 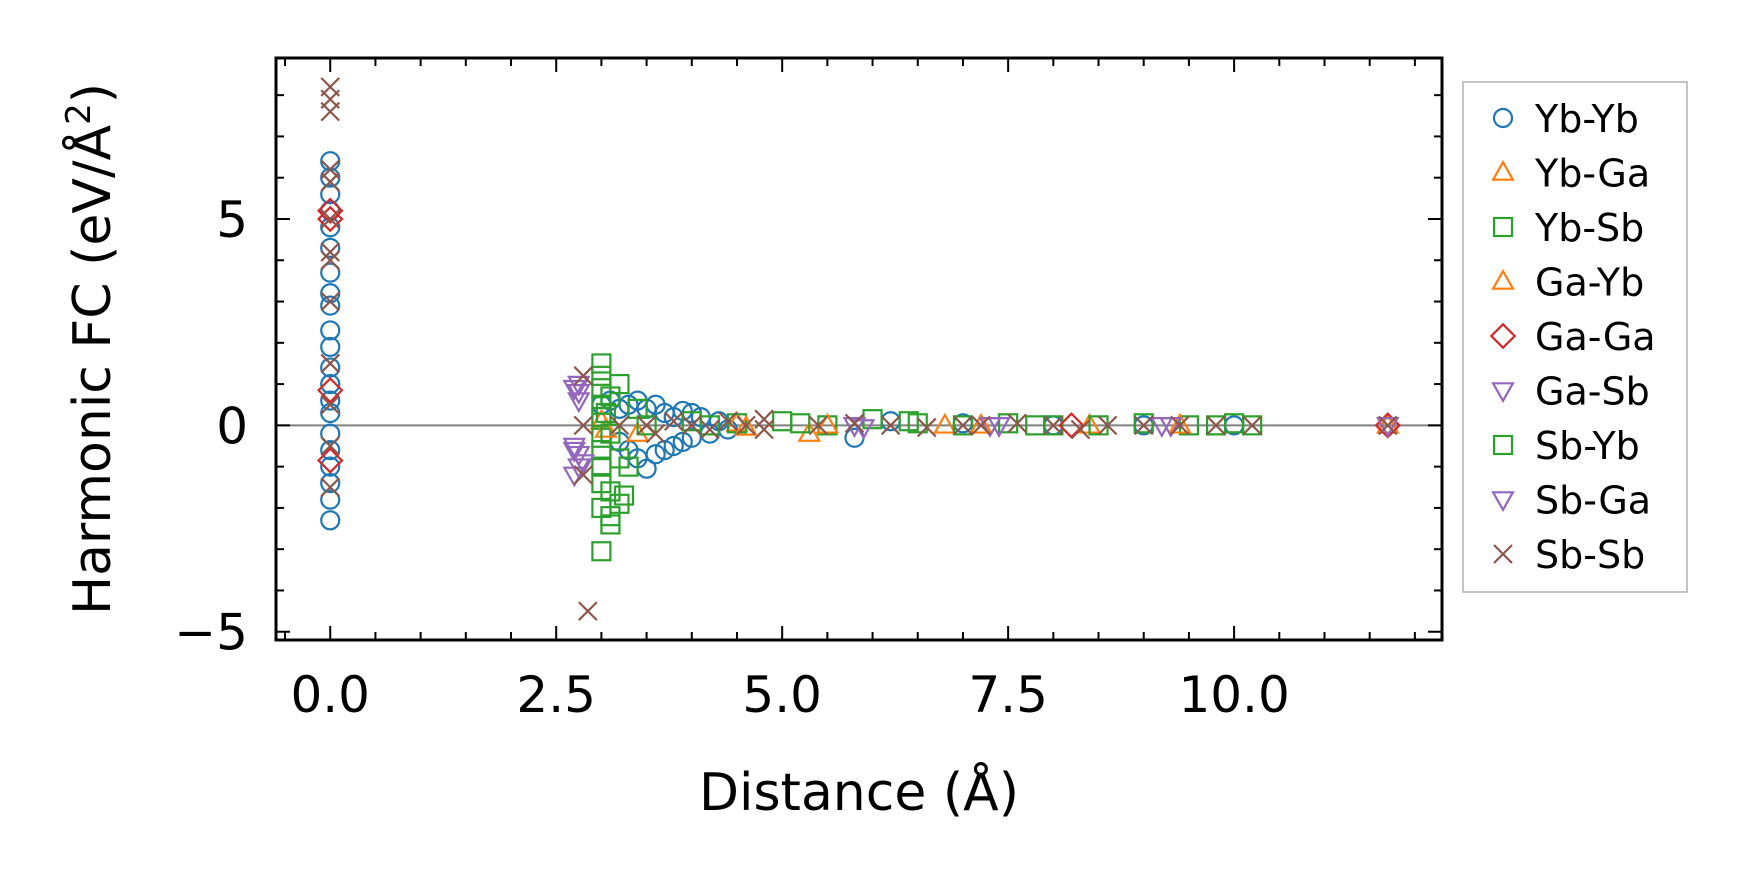 I want to click on legend-marker-sb-sb, so click(x=1503, y=554).